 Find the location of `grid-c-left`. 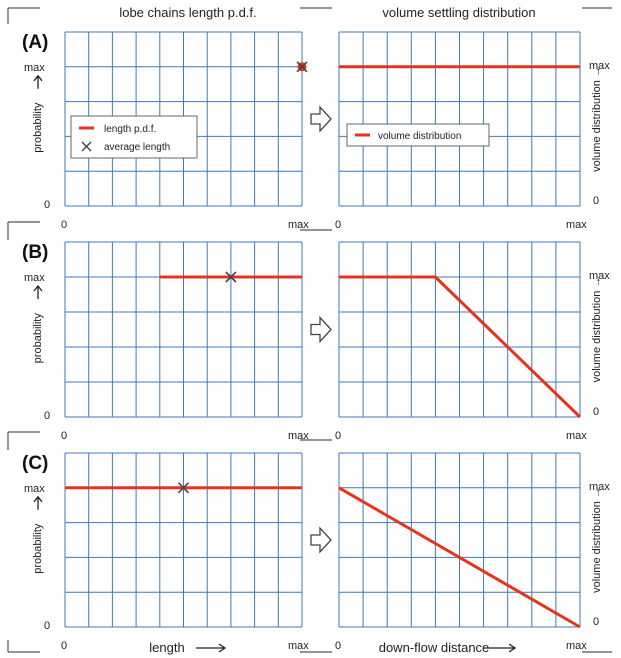

grid-c-left is located at coordinates (183, 540).